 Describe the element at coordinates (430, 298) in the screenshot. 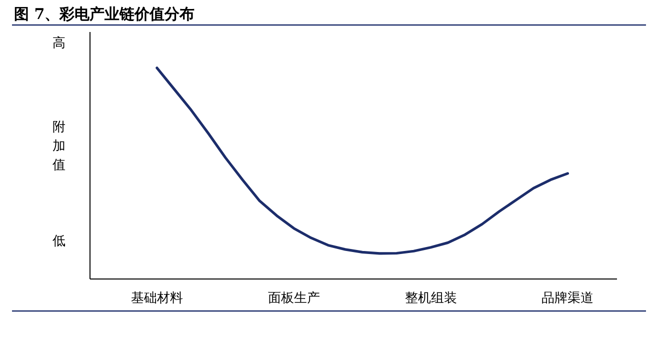

I see `x-tick-label: 整机组装` at that location.